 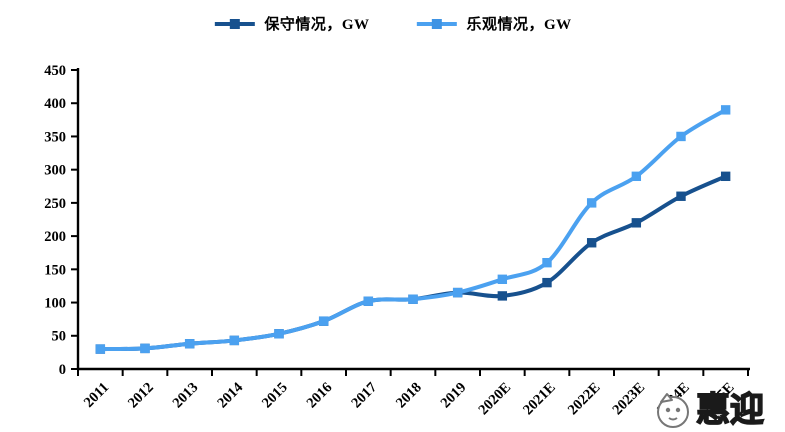 I want to click on x-tick-label: 2017, so click(x=364, y=396).